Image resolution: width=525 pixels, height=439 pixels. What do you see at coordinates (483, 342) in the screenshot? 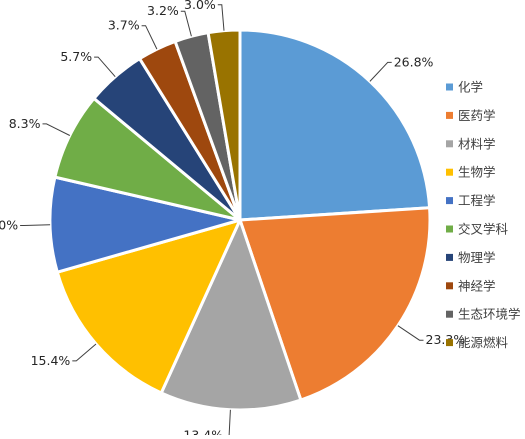
I see `legend-label: 能源燃料` at bounding box center [483, 342].